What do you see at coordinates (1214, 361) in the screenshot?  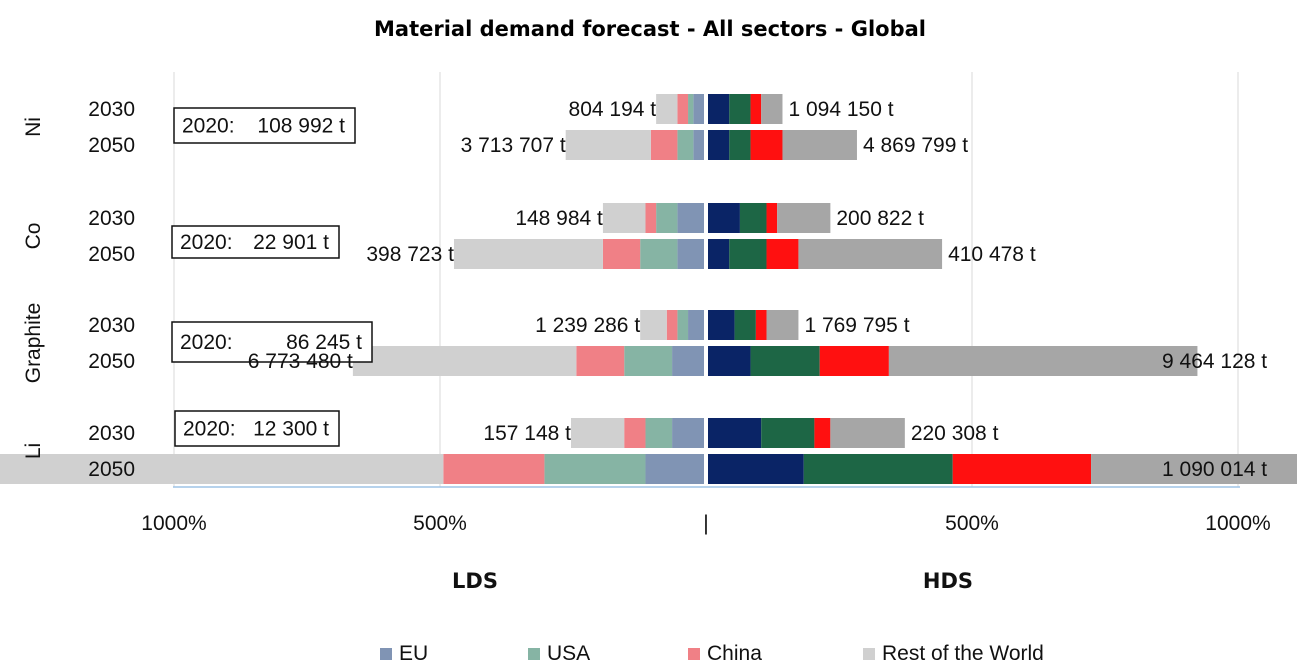 I see `hds-value-label: 9 464 128 t` at bounding box center [1214, 361].